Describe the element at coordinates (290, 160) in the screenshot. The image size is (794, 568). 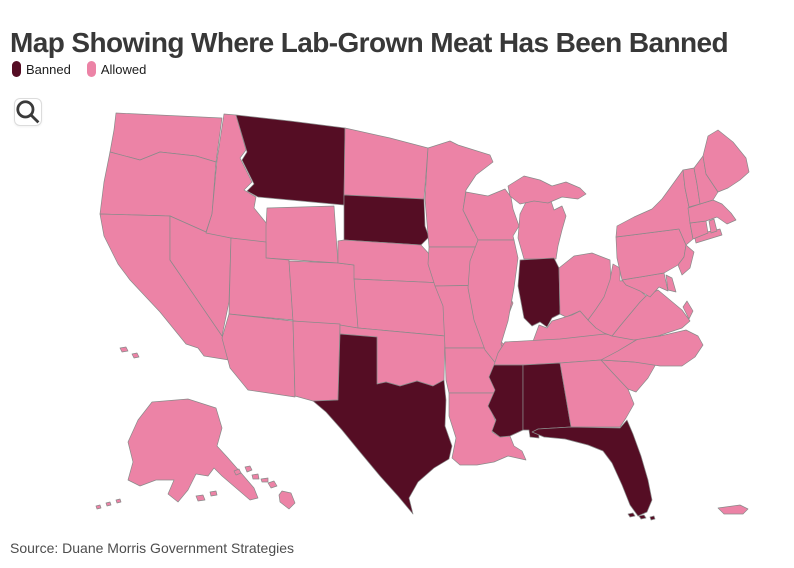
I see `state-mt: Montana` at that location.